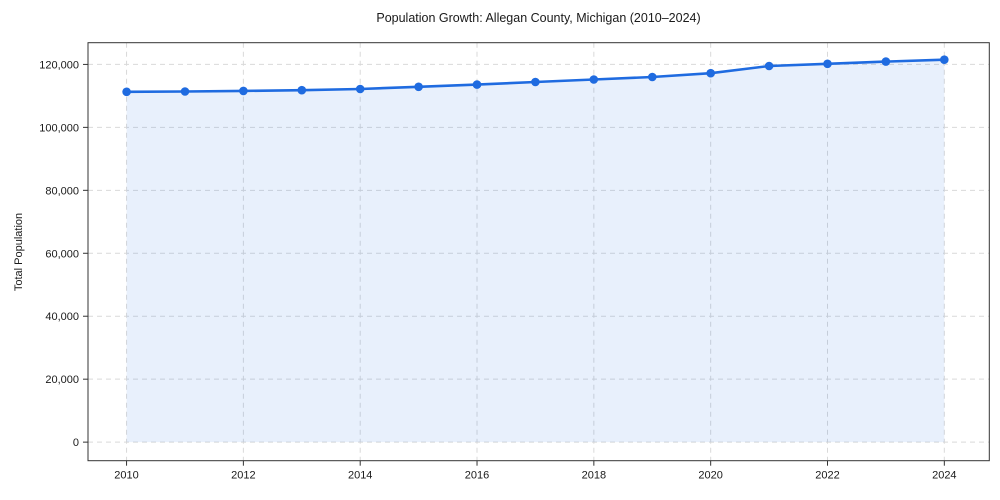 This screenshot has width=1000, height=500. What do you see at coordinates (126, 476) in the screenshot?
I see `x-tick-label: 2010` at bounding box center [126, 476].